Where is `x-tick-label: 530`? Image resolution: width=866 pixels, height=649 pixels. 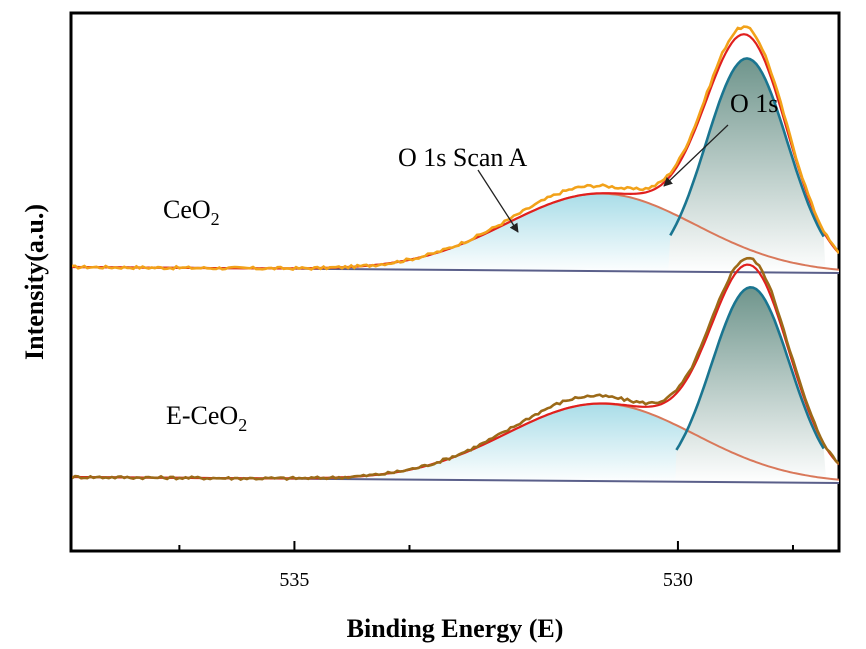
x-tick-label: 530 is located at coordinates (678, 580).